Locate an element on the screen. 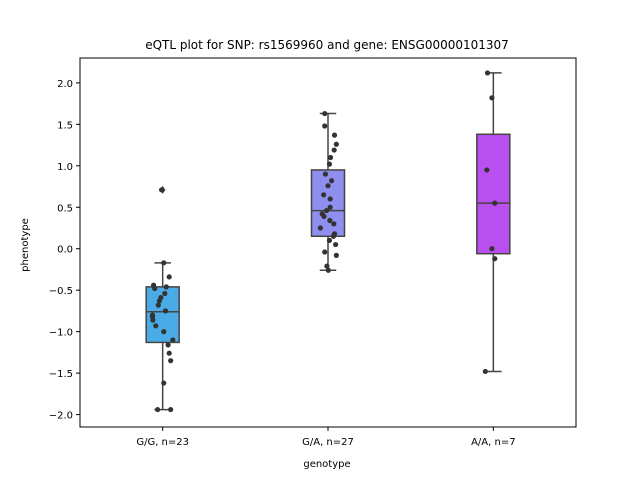 This screenshot has height=480, width=640. y-tick-label: 0.5 is located at coordinates (65, 208).